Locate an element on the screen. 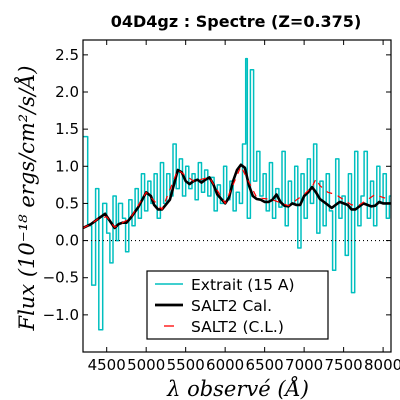 The image size is (400, 400). y-tick-label: 0.5 is located at coordinates (67, 203).